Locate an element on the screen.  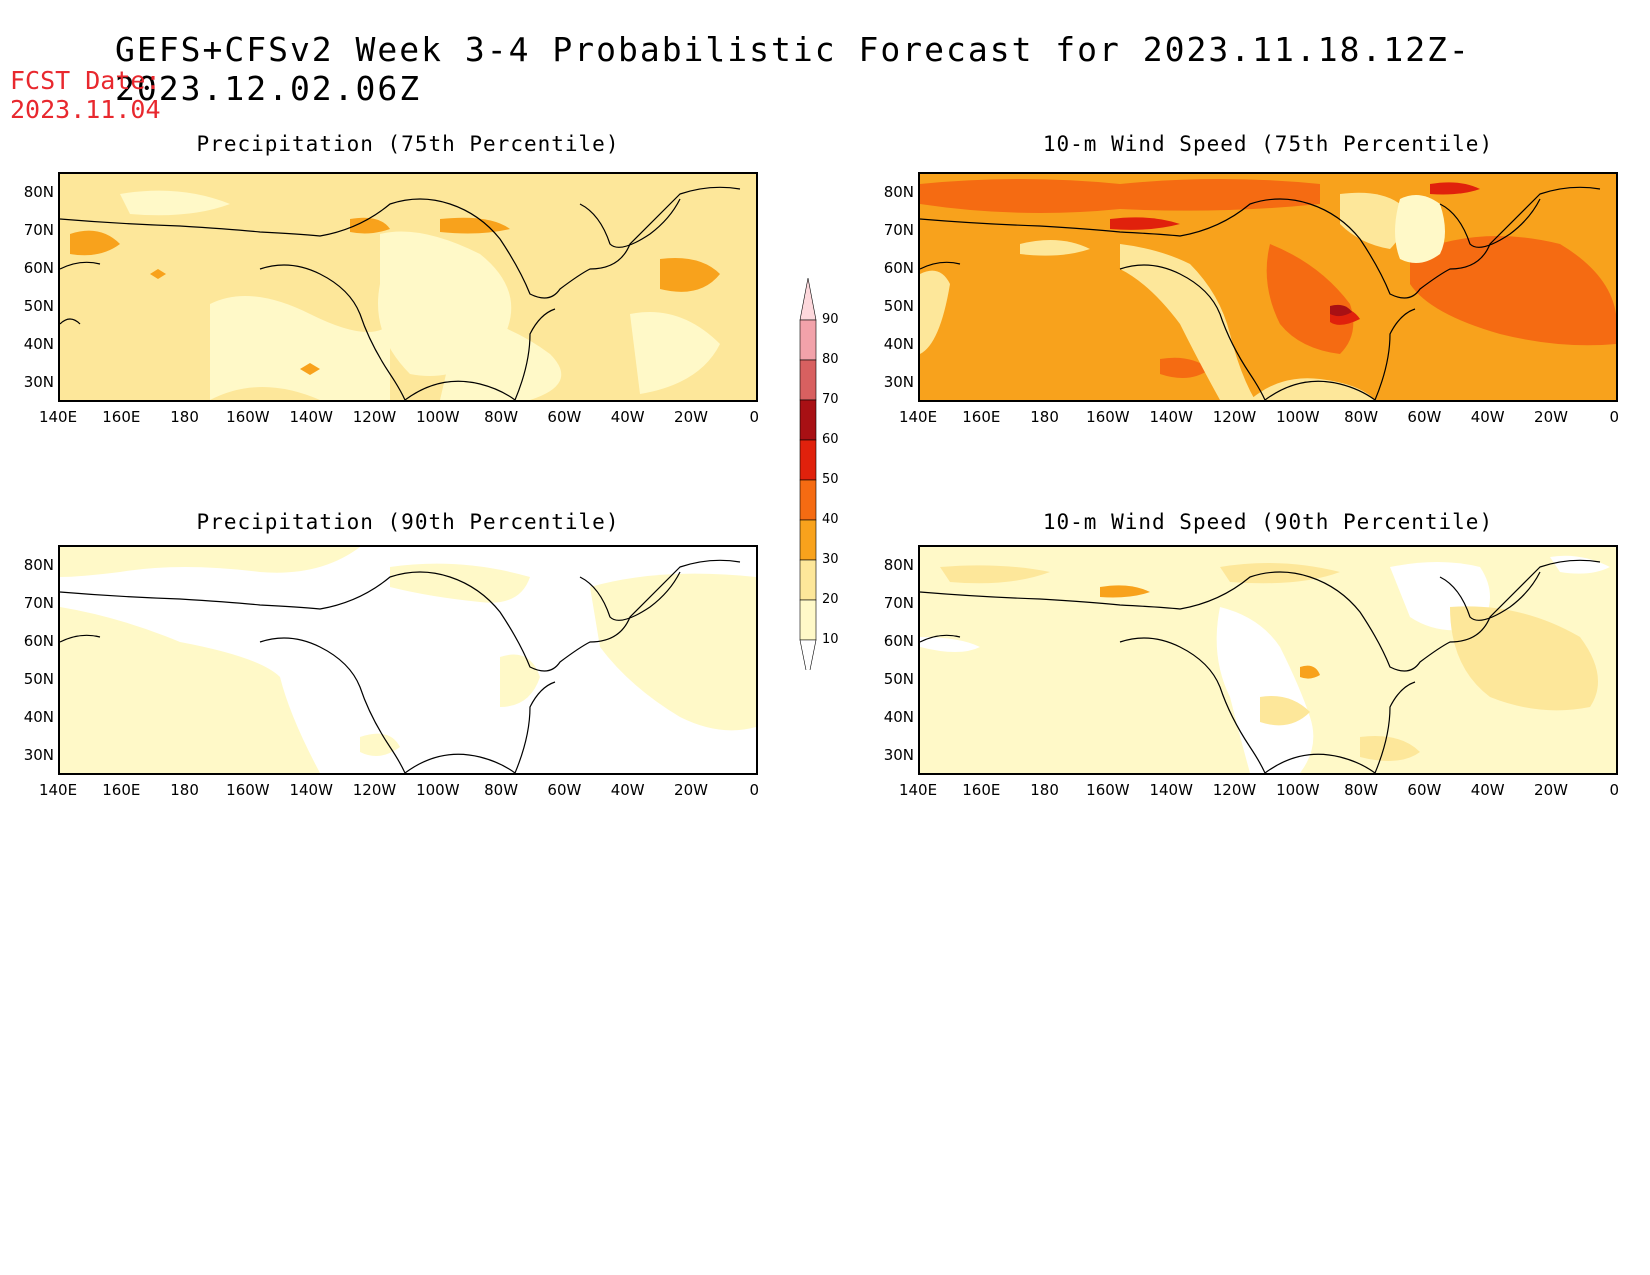
lon-tick-precip-75-140W: 140W is located at coordinates (311, 417).